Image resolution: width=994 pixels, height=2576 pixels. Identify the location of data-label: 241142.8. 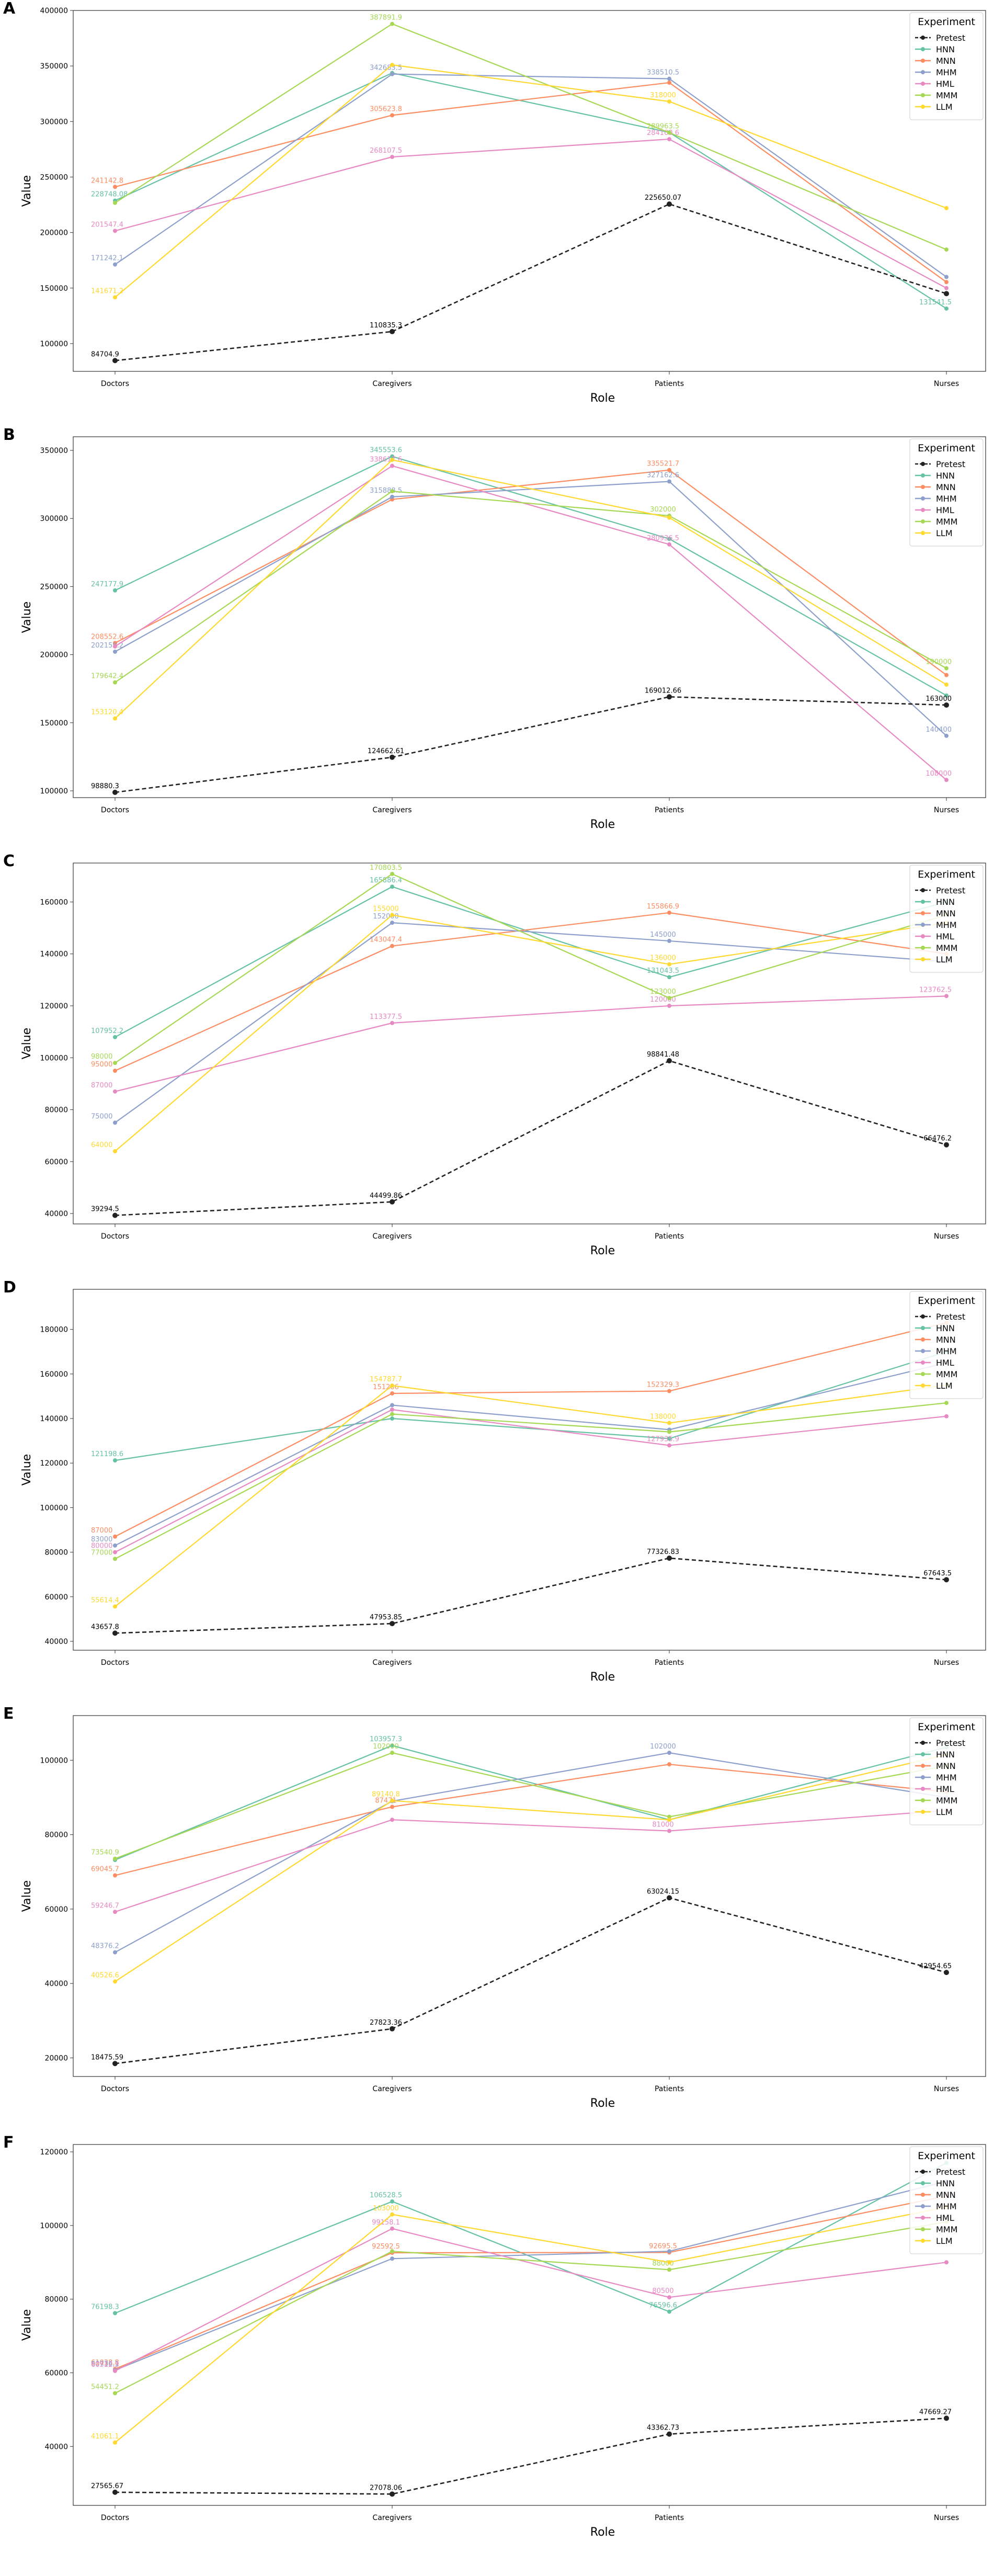
(107, 181).